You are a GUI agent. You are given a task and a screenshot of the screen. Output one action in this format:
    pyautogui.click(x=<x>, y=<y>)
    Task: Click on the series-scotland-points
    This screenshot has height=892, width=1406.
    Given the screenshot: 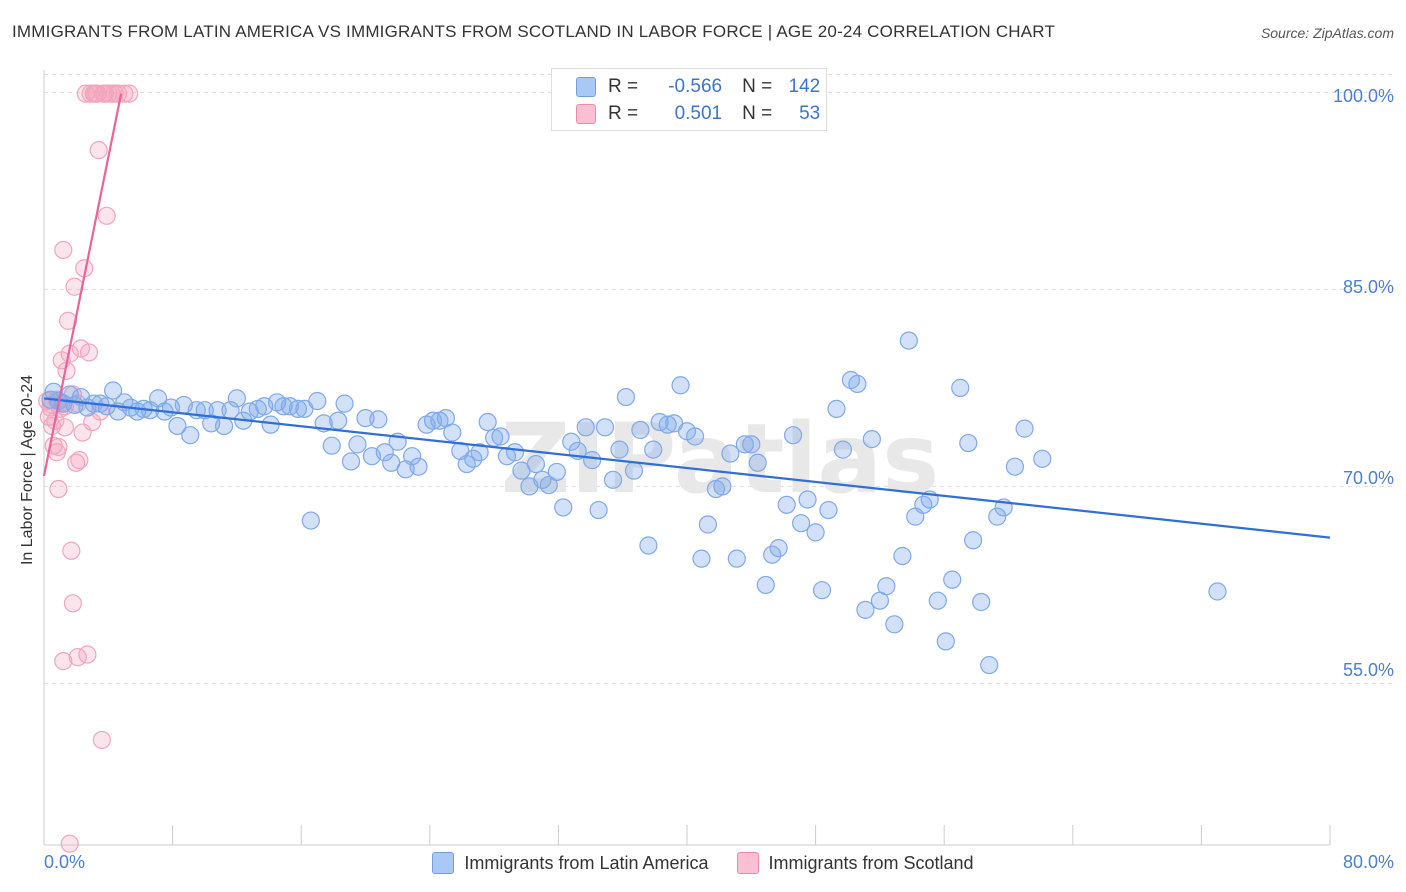 What is the action you would take?
    pyautogui.click(x=88, y=468)
    